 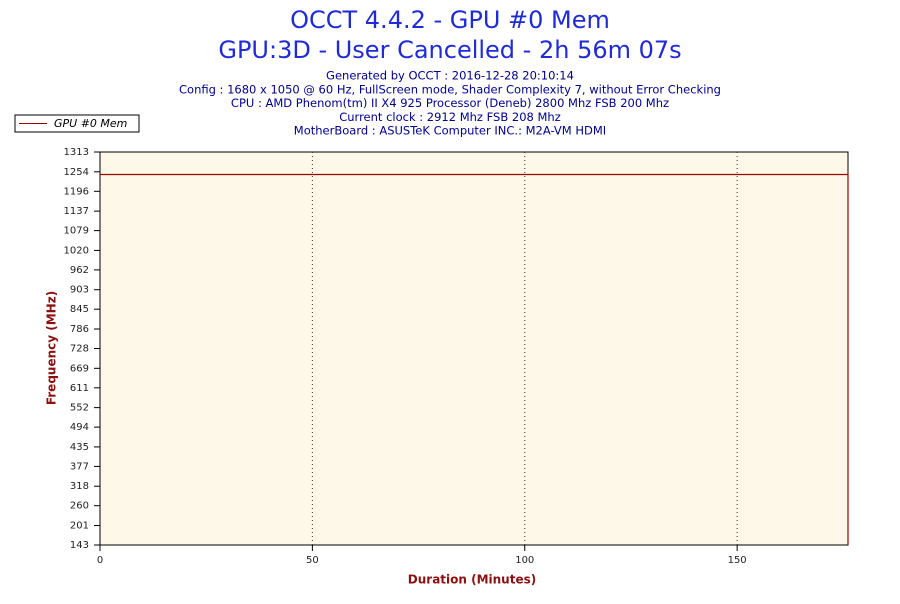 I want to click on y-tick-label: 1313, so click(x=76, y=152).